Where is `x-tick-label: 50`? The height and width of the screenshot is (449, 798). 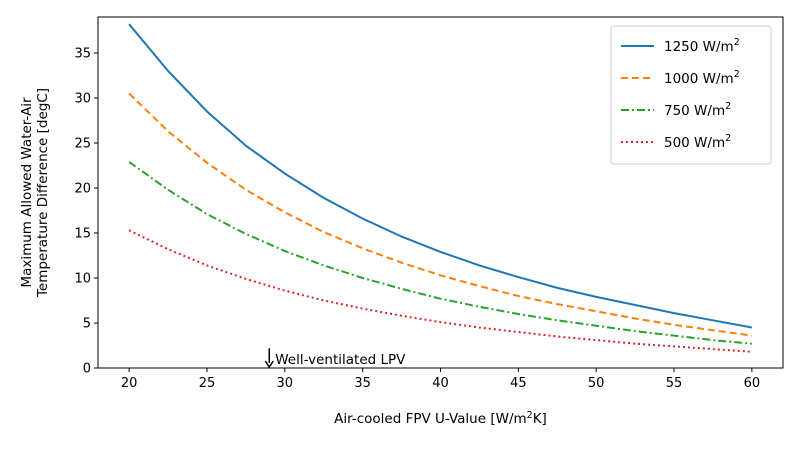
x-tick-label: 50 is located at coordinates (596, 383).